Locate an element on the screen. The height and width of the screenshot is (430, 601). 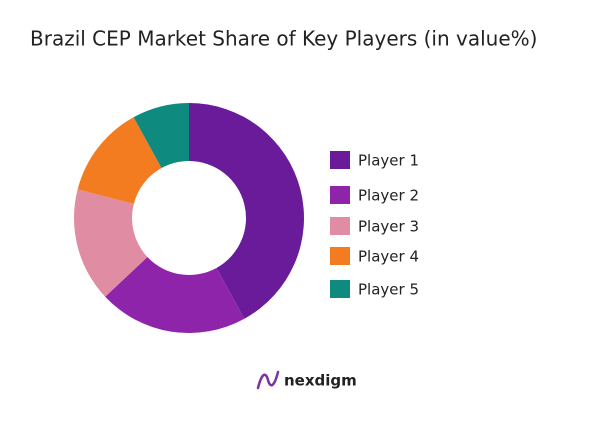
brand-name: nexdigm is located at coordinates (320, 381).